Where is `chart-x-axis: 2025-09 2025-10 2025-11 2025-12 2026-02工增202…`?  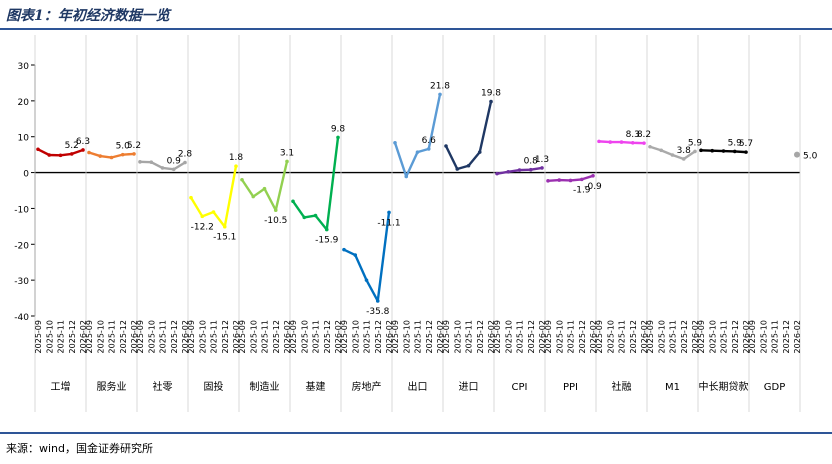 chart-x-axis: 2025-09 2025-10 2025-11 2025-12 2026-02工增202… is located at coordinates (418, 356).